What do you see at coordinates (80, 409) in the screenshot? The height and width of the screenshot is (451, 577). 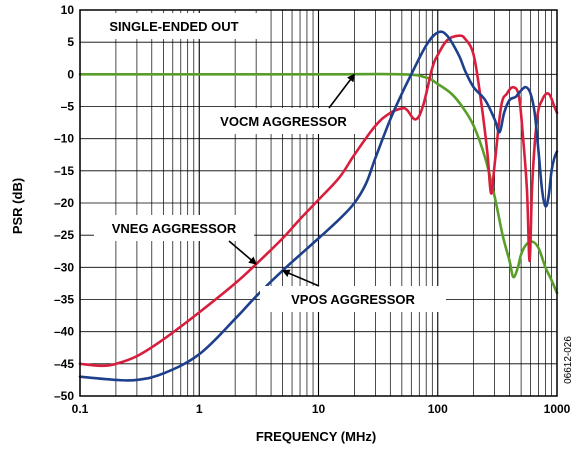 I see `x-tick-label: 0.1` at bounding box center [80, 409].